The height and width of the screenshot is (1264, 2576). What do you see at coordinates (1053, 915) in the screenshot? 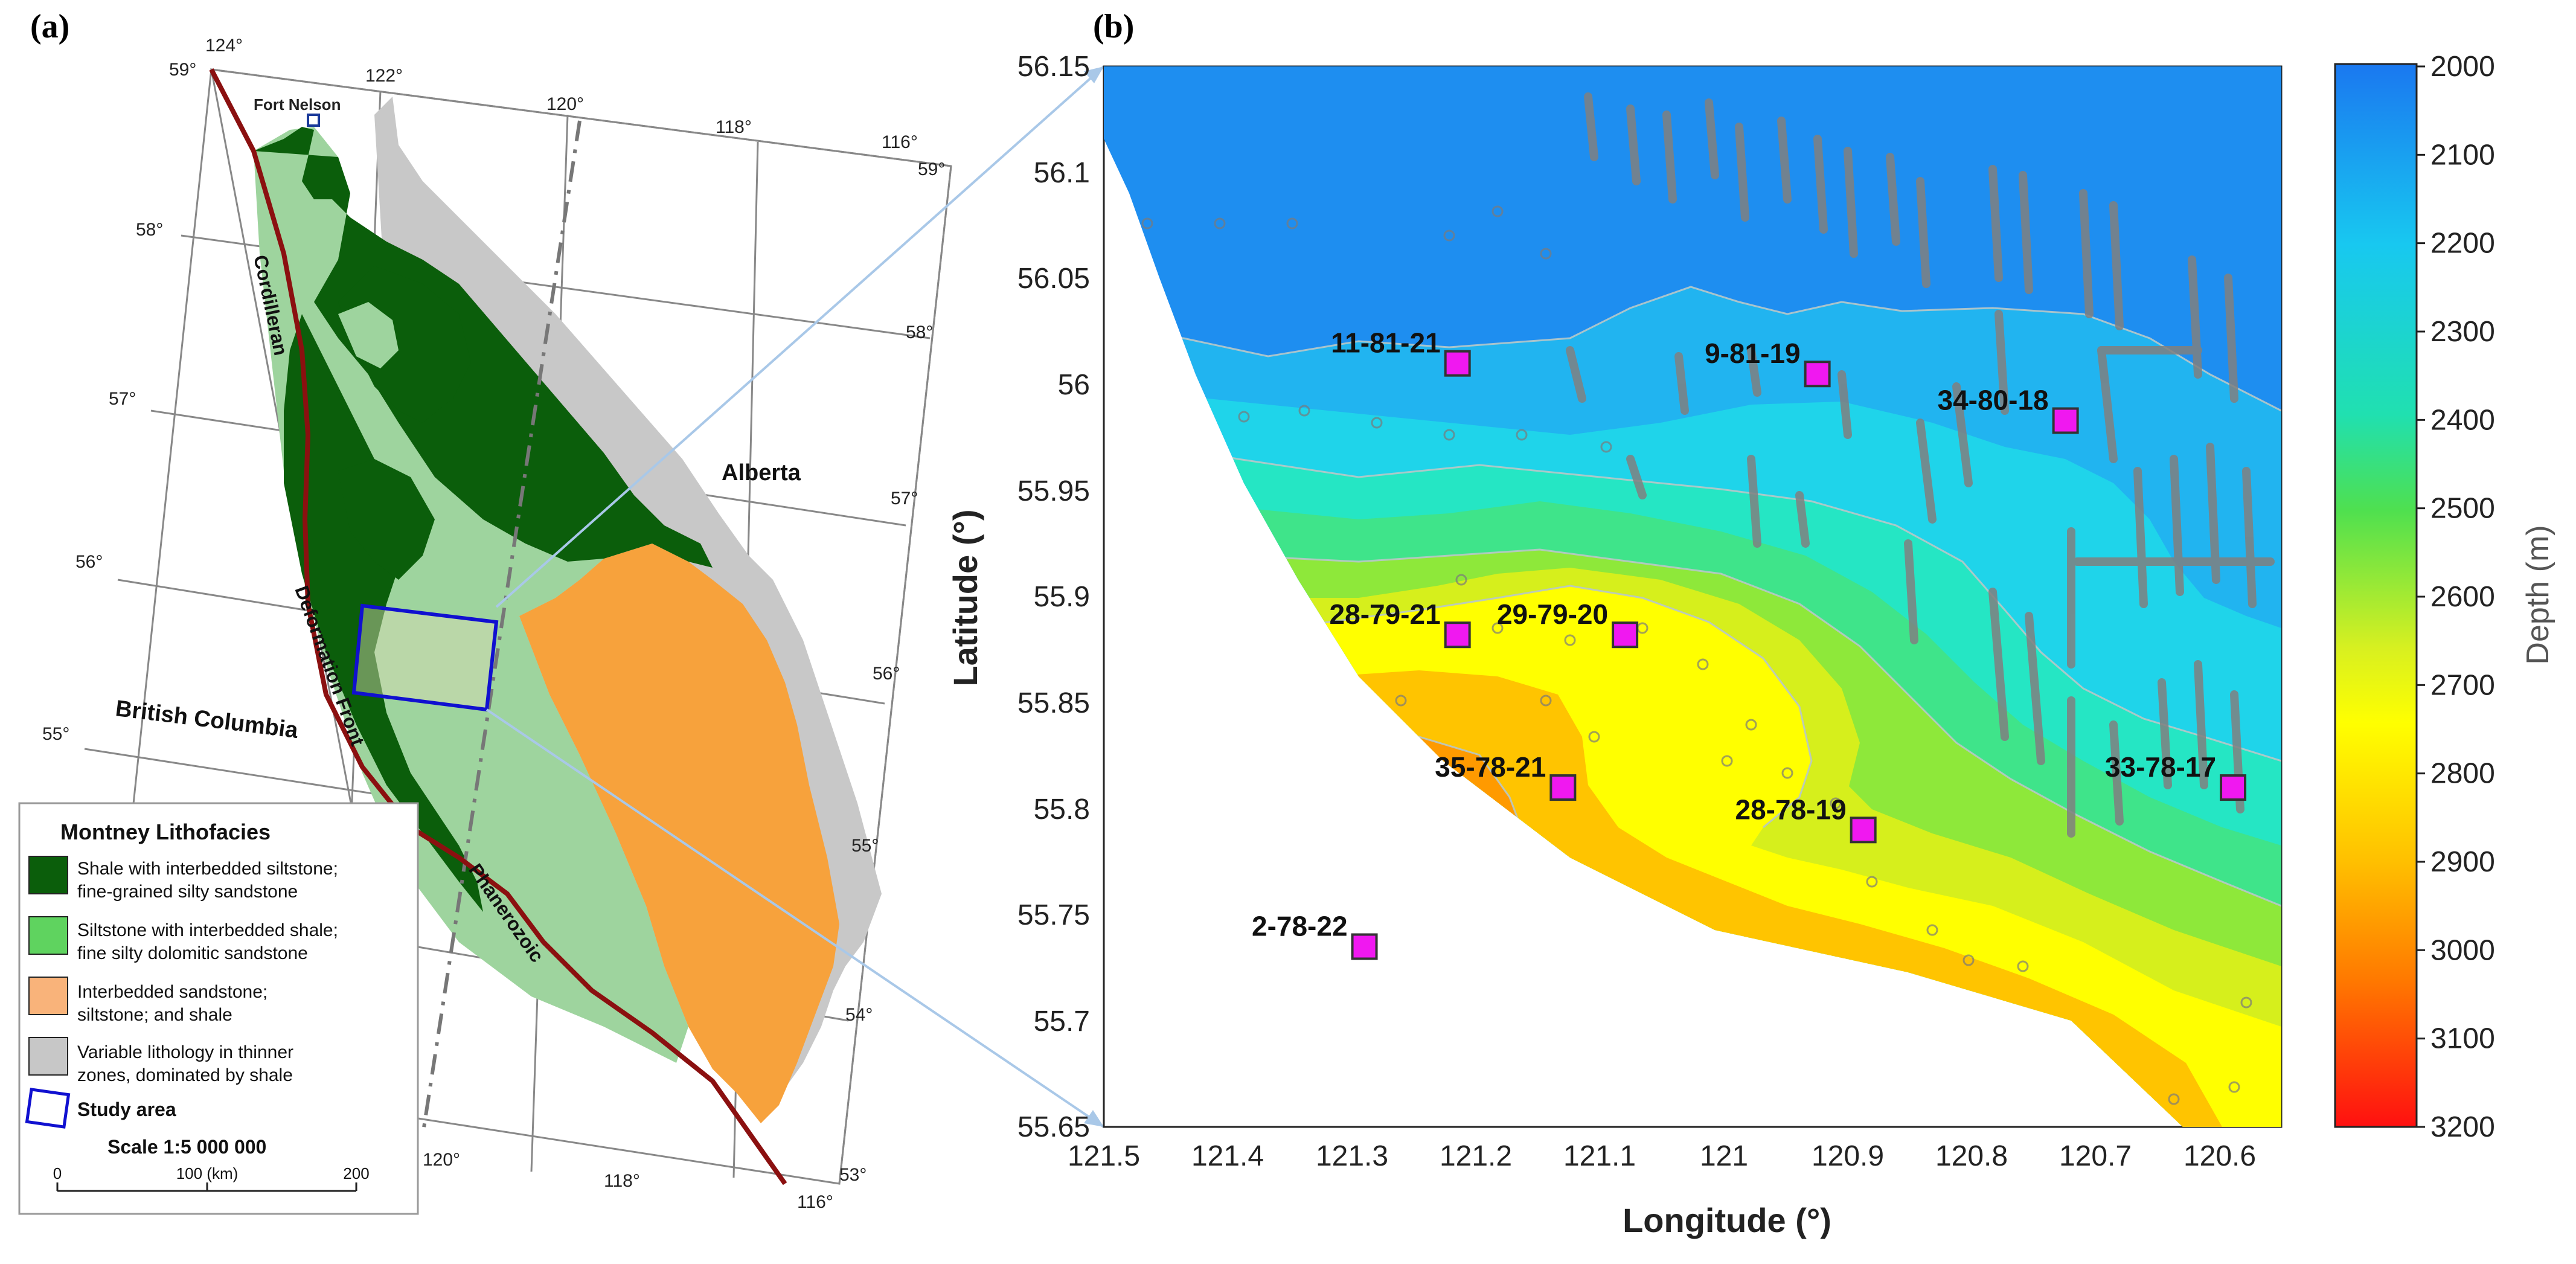
I see `y-tick-55.75: 55.75` at bounding box center [1053, 915].